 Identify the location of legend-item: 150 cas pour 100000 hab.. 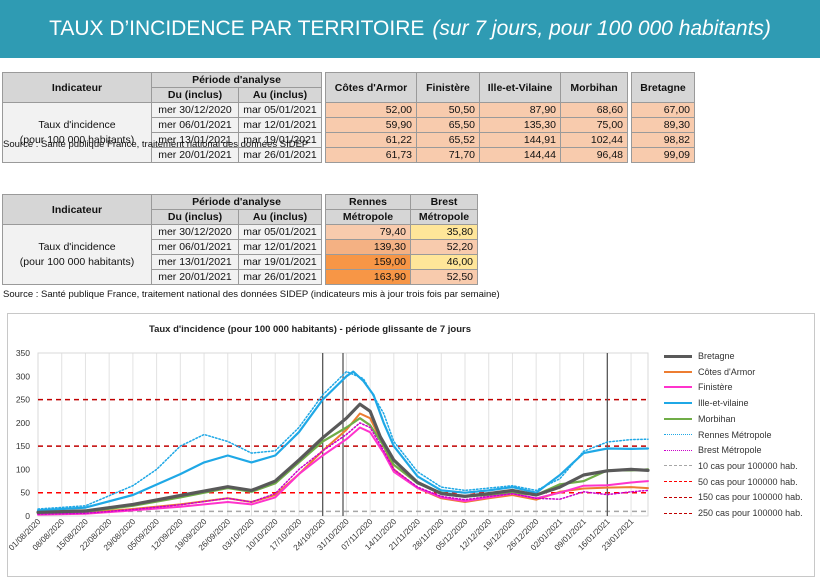
(733, 497).